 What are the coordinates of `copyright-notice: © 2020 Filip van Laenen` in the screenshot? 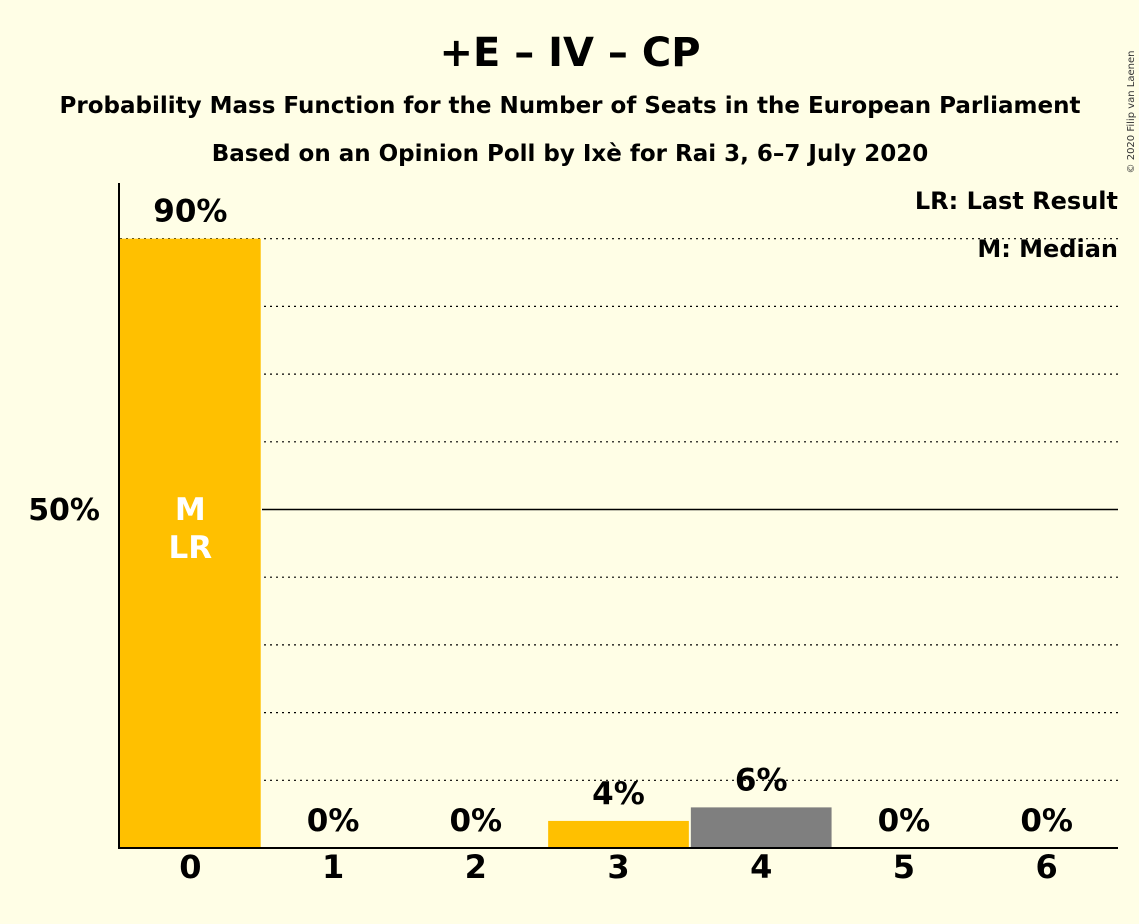 It's located at (1131, 112).